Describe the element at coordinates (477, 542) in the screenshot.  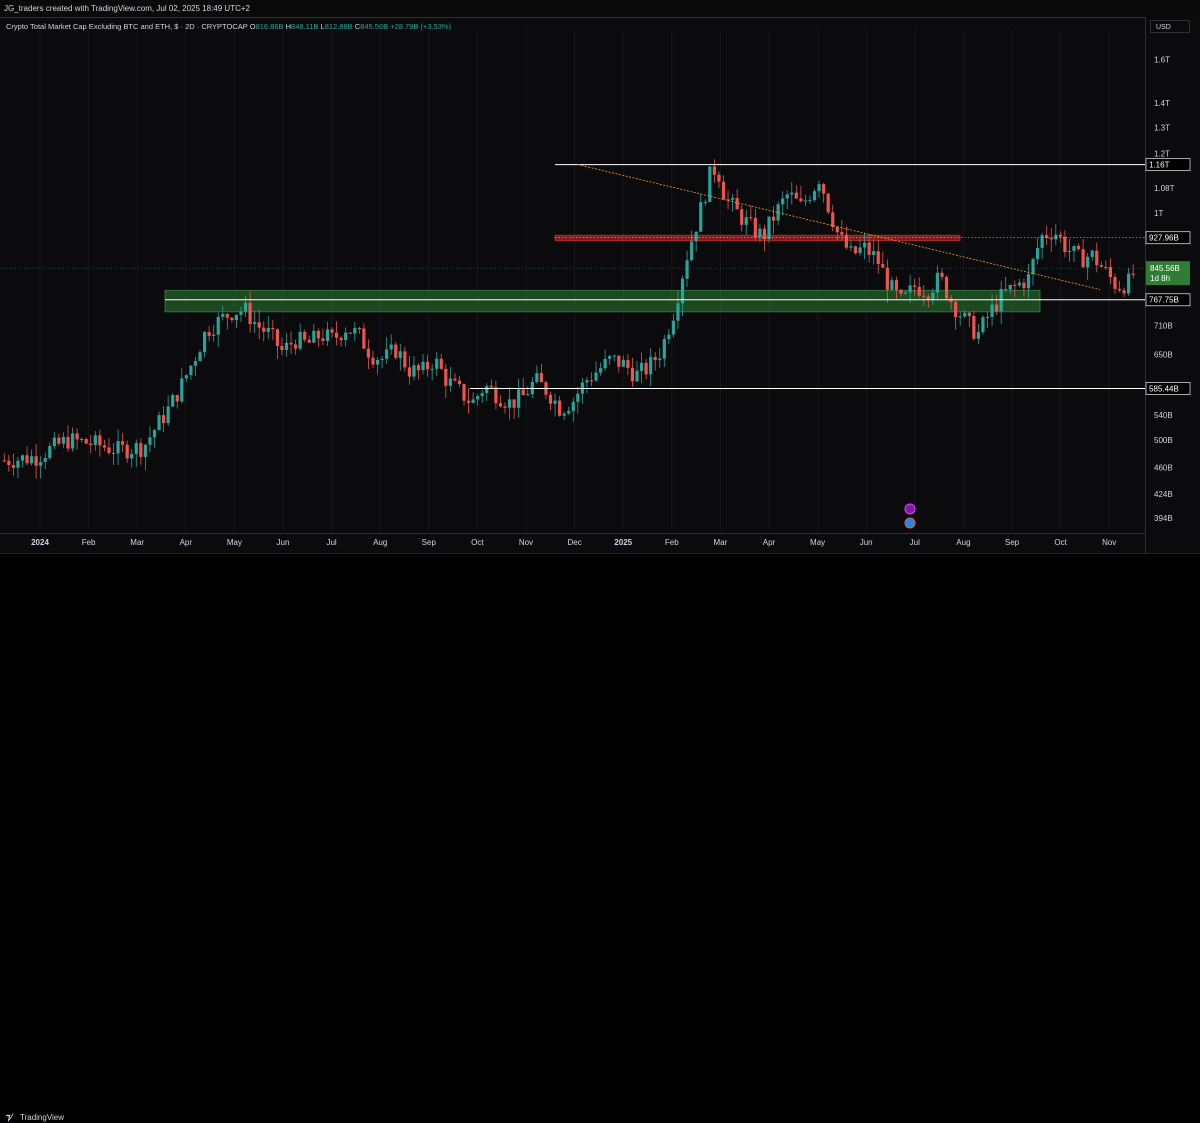
I see `time-tick-label: Oct` at that location.